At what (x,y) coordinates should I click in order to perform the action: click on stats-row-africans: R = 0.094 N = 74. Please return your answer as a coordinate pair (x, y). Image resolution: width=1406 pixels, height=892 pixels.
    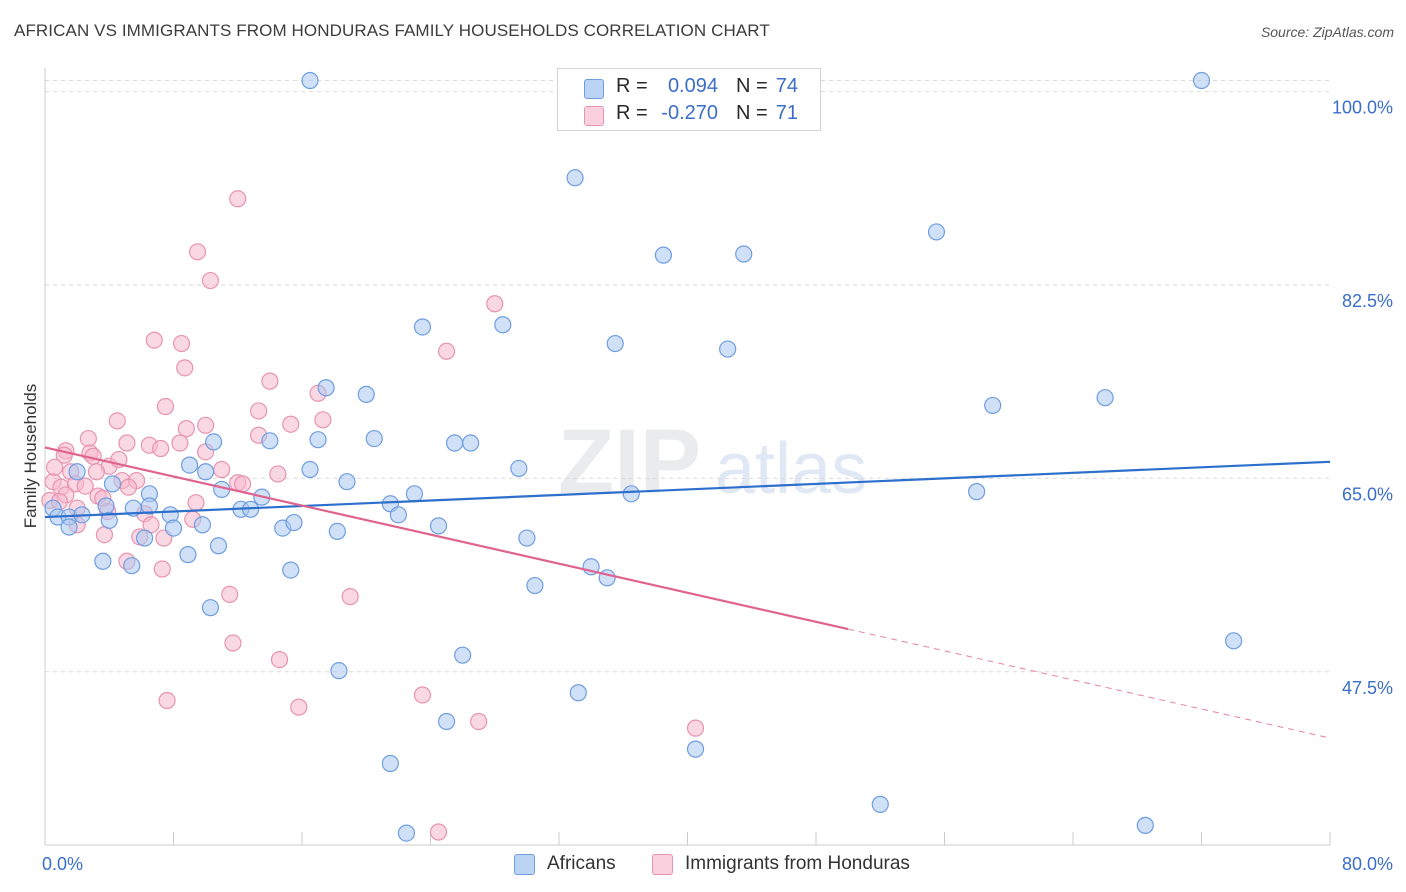
    Looking at the image, I should click on (689, 87).